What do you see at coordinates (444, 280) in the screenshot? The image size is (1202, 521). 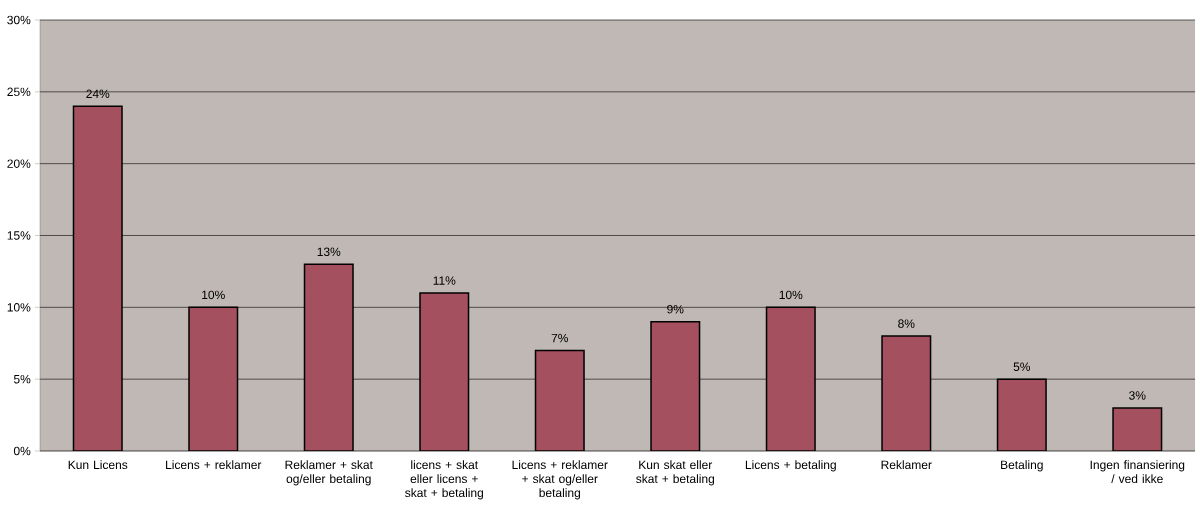 I see `data-label: 11%` at bounding box center [444, 280].